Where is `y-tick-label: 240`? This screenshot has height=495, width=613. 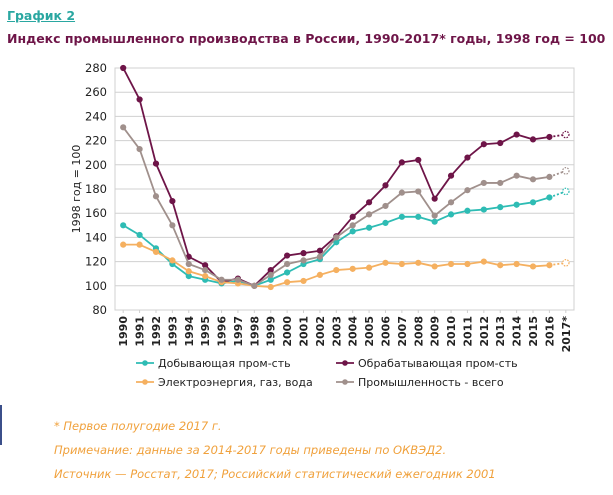
y-tick-label: 240 is located at coordinates (96, 116).